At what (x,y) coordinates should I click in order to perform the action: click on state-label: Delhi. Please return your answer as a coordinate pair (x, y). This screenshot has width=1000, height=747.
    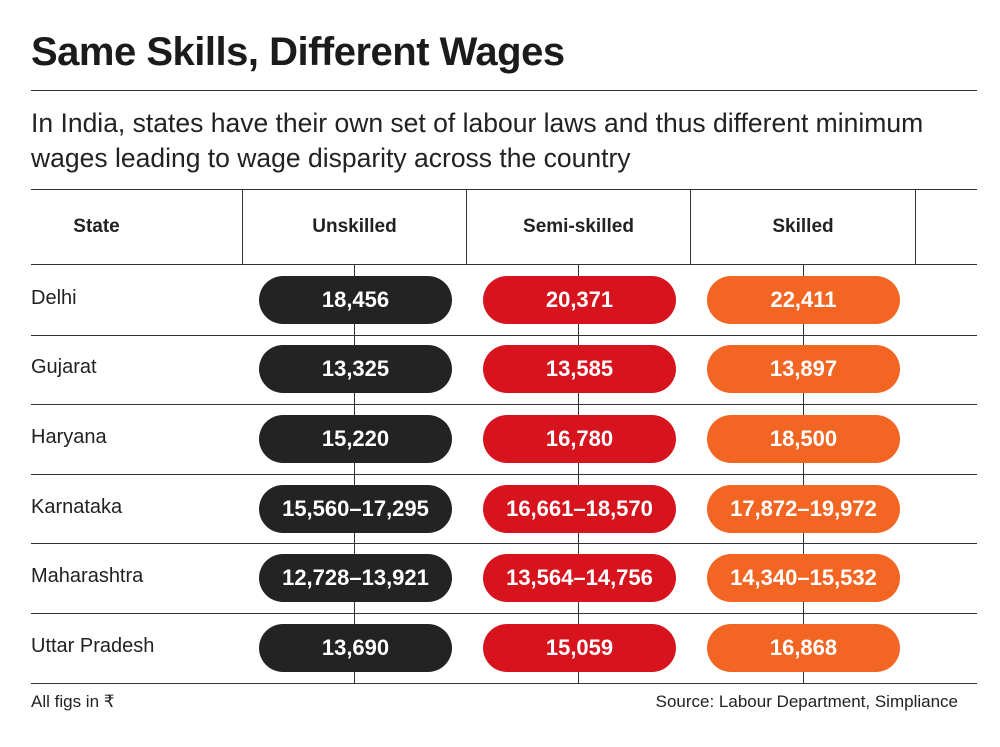
    Looking at the image, I should click on (54, 297).